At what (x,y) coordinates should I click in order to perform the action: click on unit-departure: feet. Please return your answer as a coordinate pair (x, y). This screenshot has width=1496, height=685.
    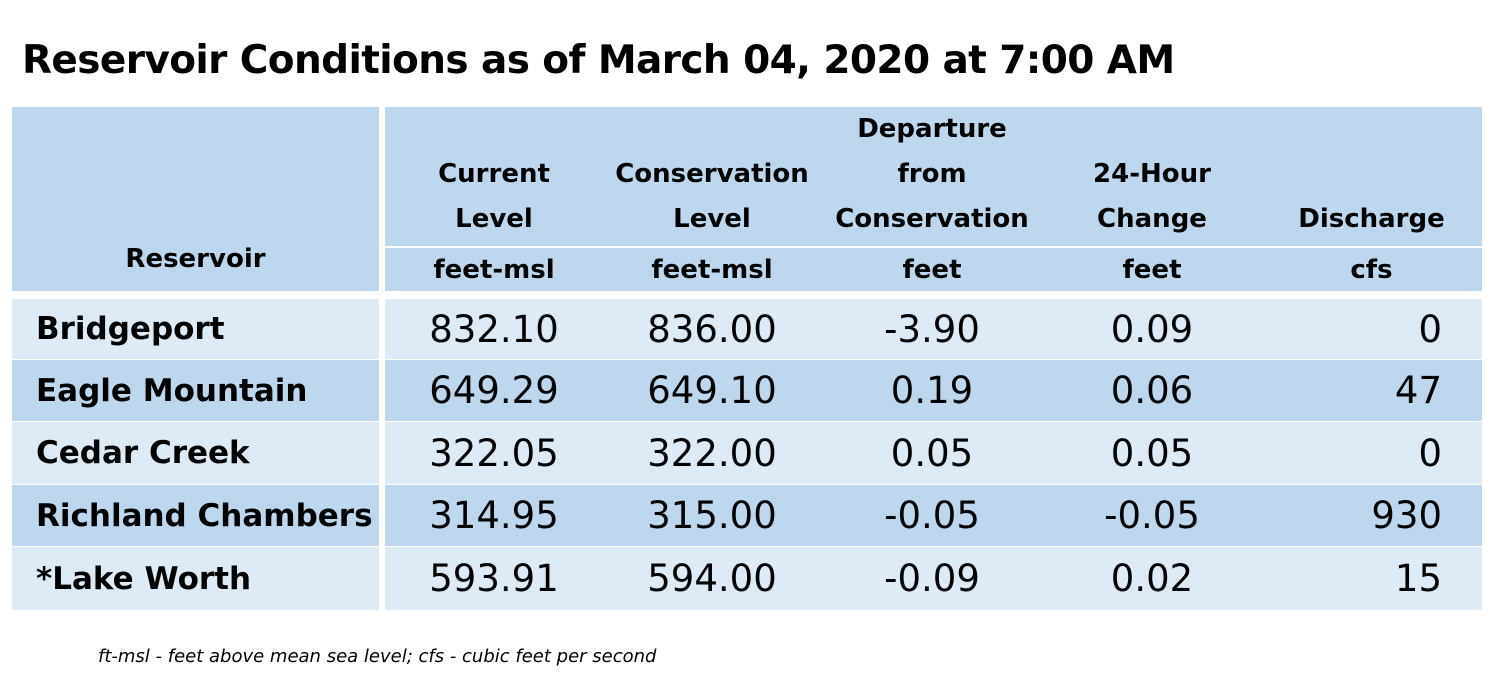
    Looking at the image, I should click on (932, 269).